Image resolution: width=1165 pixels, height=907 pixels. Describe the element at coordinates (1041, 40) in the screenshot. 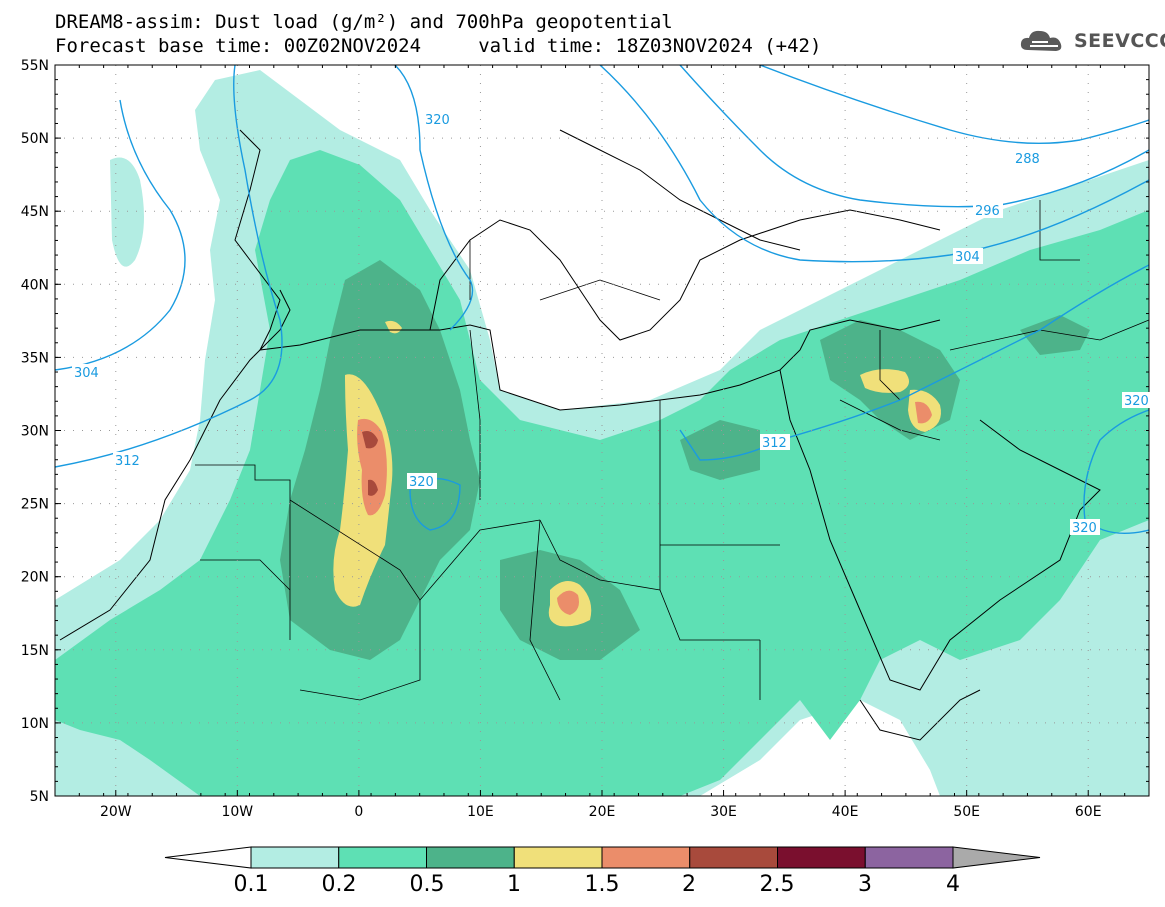

I see `cloud-logo-icon` at that location.